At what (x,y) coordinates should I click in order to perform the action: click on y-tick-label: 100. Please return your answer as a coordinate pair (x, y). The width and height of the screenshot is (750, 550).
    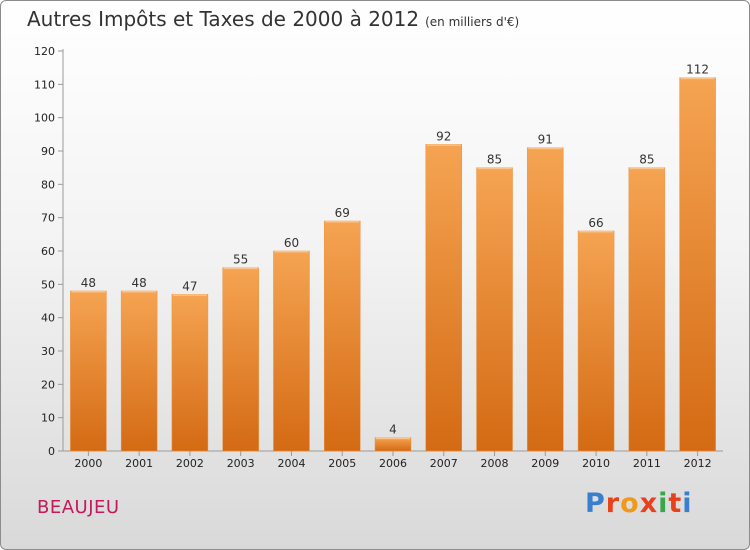
    Looking at the image, I should click on (44, 118).